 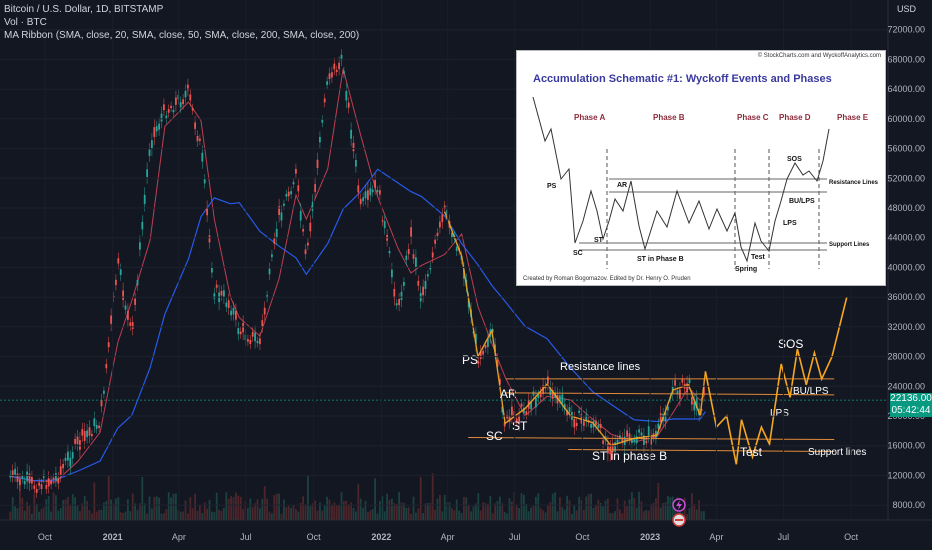 I want to click on sos-label: SOS, so click(x=790, y=344).